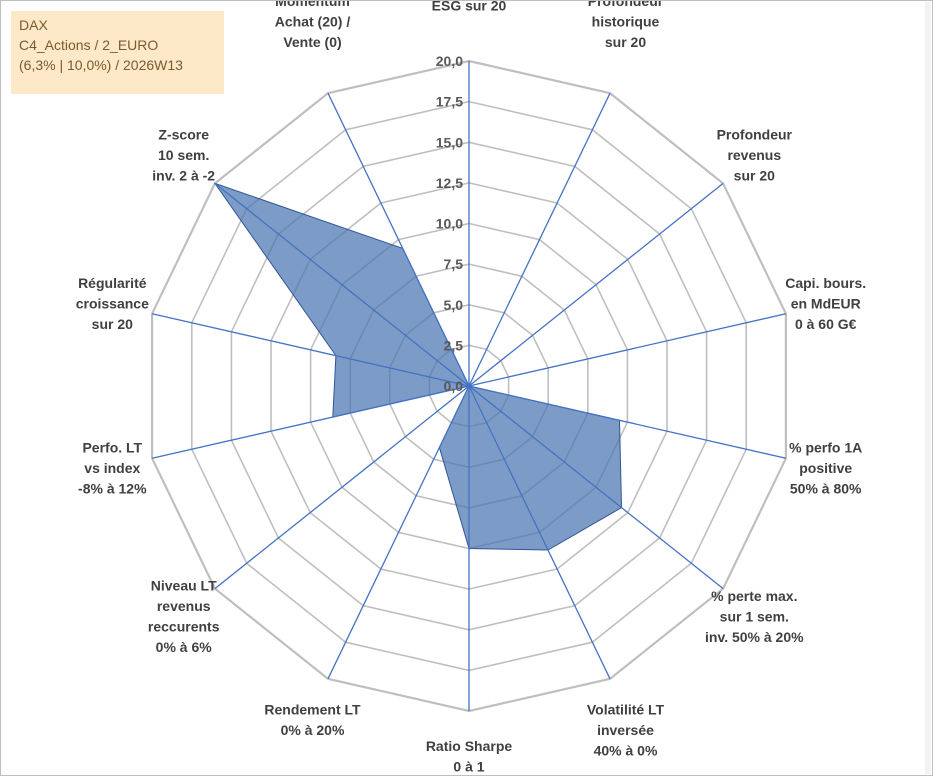 This screenshot has height=777, width=933. I want to click on axis-label-13: Momentum Achat (20) / Vente (0), so click(313, 25).